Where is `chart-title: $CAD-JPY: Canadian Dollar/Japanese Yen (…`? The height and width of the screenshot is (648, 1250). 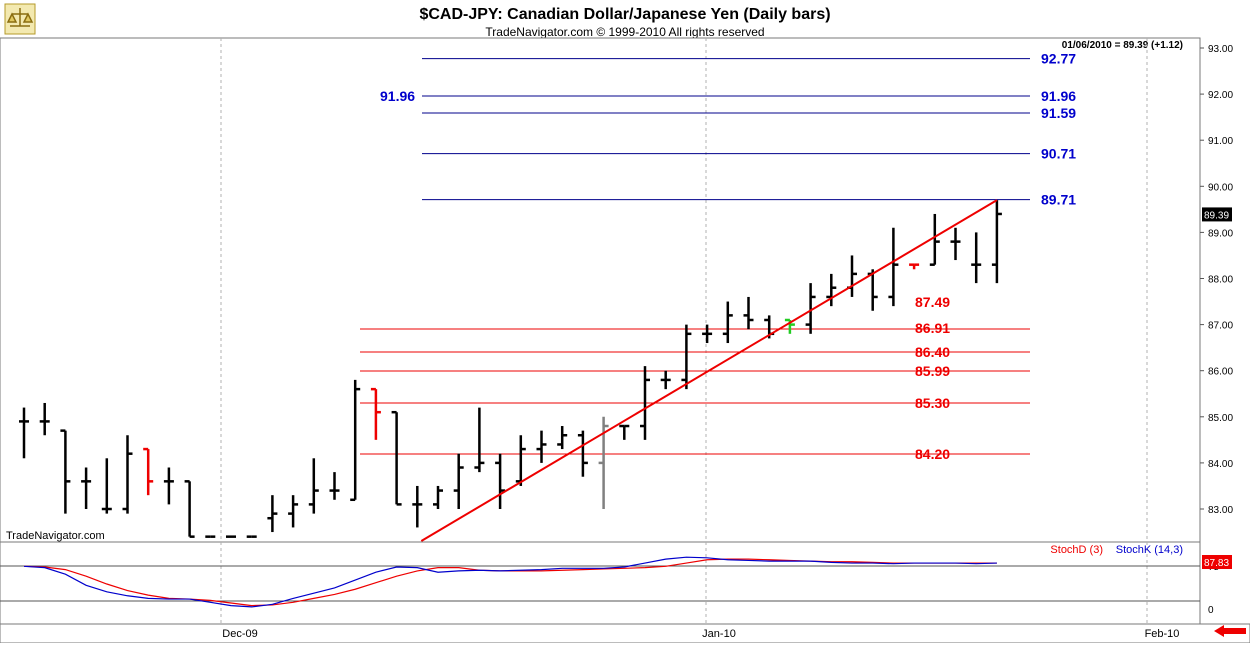 chart-title: $CAD-JPY: Canadian Dollar/Japanese Yen (… is located at coordinates (624, 14).